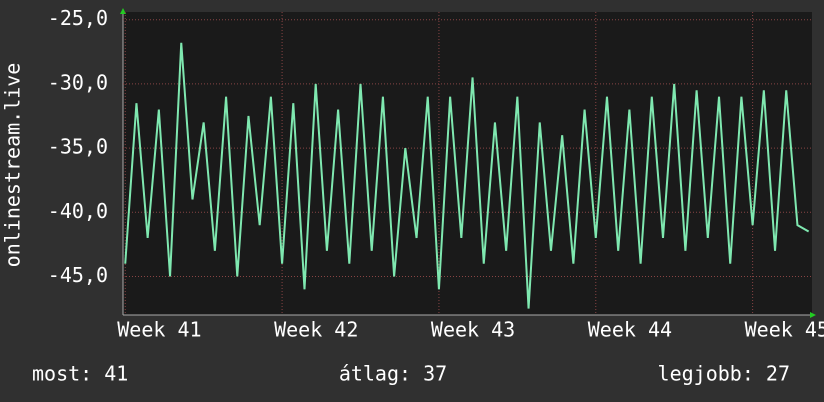  I want to click on footer-average: átlag: 37, so click(393, 374).